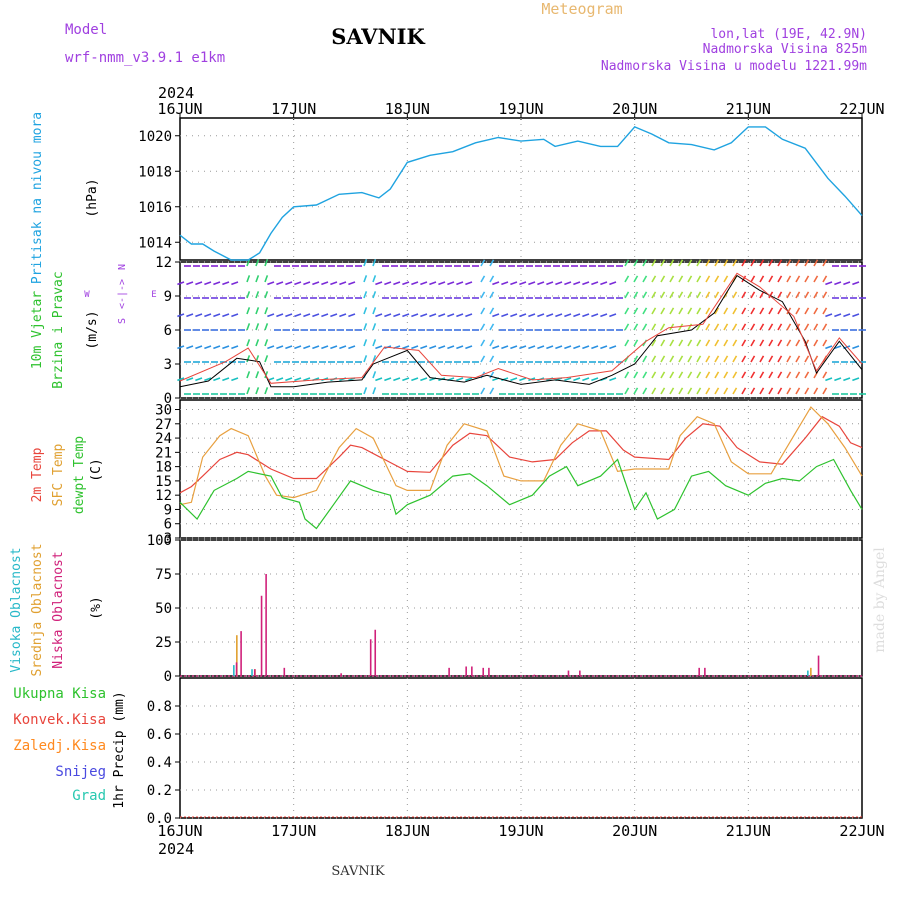 This screenshot has width=900, height=900. Describe the element at coordinates (159, 735) in the screenshot. I see `y-tick-label: 0.6` at that location.